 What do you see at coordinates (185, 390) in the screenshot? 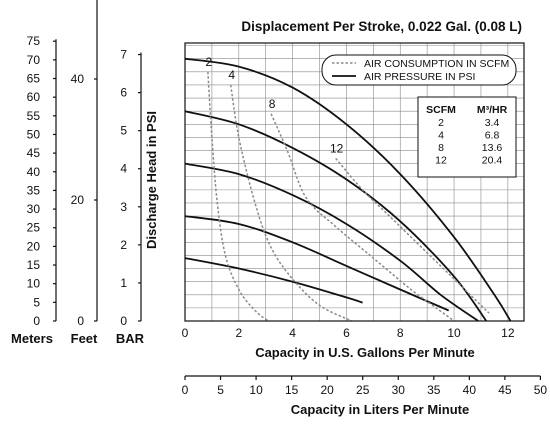
I see `liters-tick-label: 0` at bounding box center [185, 390].